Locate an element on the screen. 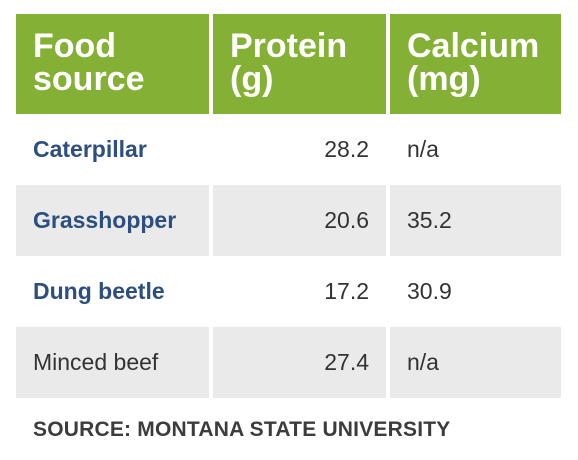  protein-cell: 20.6 is located at coordinates (299, 220).